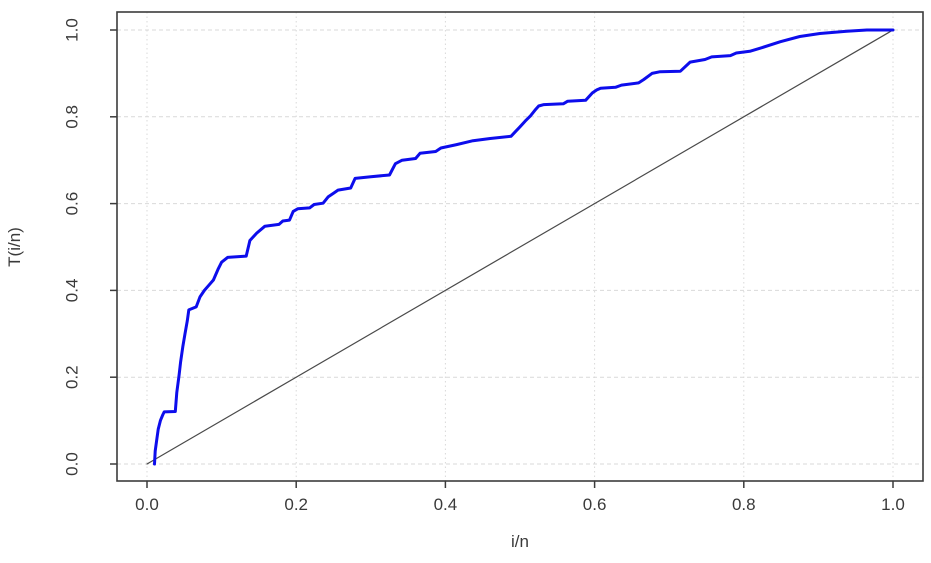  What do you see at coordinates (71, 464) in the screenshot?
I see `y-tick-label: 0.0` at bounding box center [71, 464].